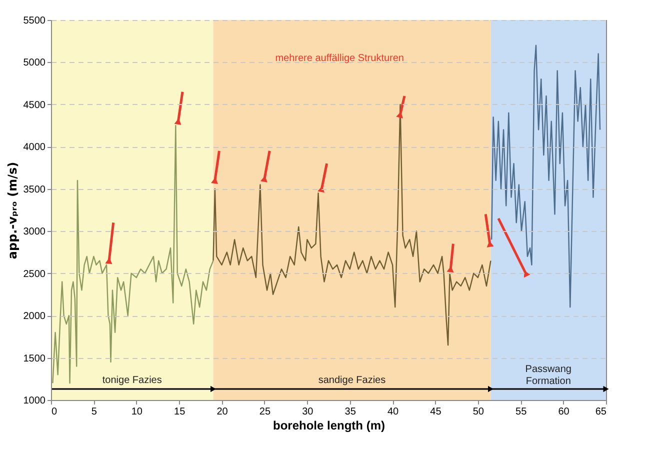 Image resolution: width=645 pixels, height=454 pixels. I want to click on x-tick-label: 5, so click(94, 412).